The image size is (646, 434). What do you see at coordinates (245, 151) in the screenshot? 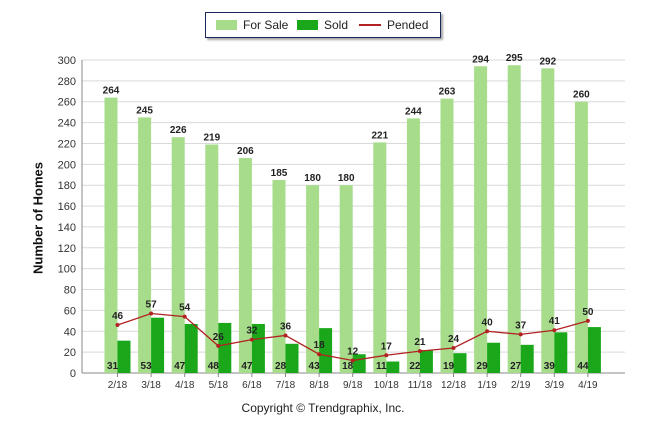
I see `for-sale-data-label: 206` at bounding box center [245, 151].